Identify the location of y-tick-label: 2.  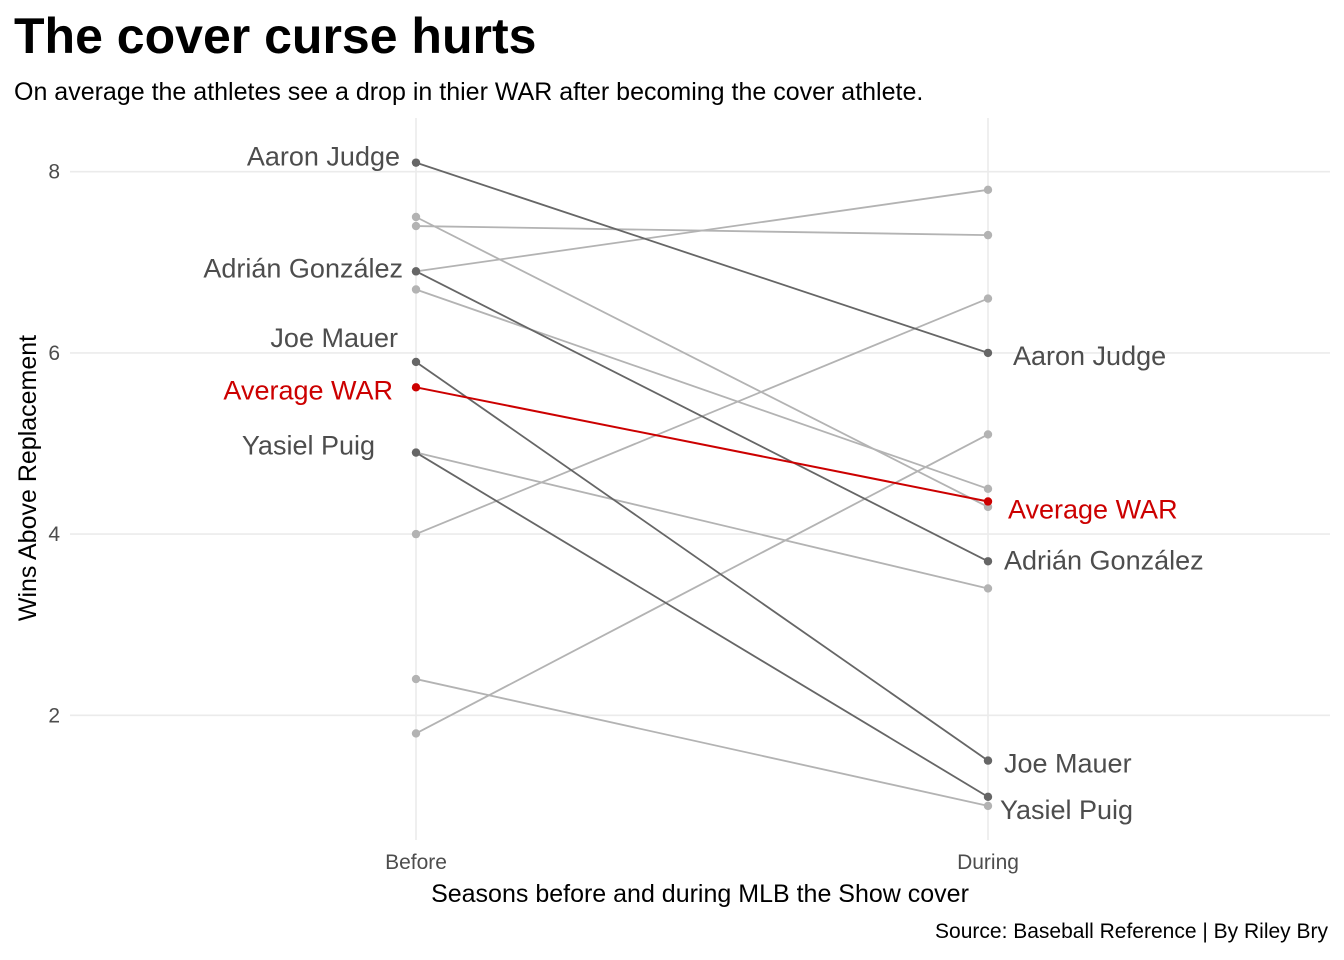
(54, 715).